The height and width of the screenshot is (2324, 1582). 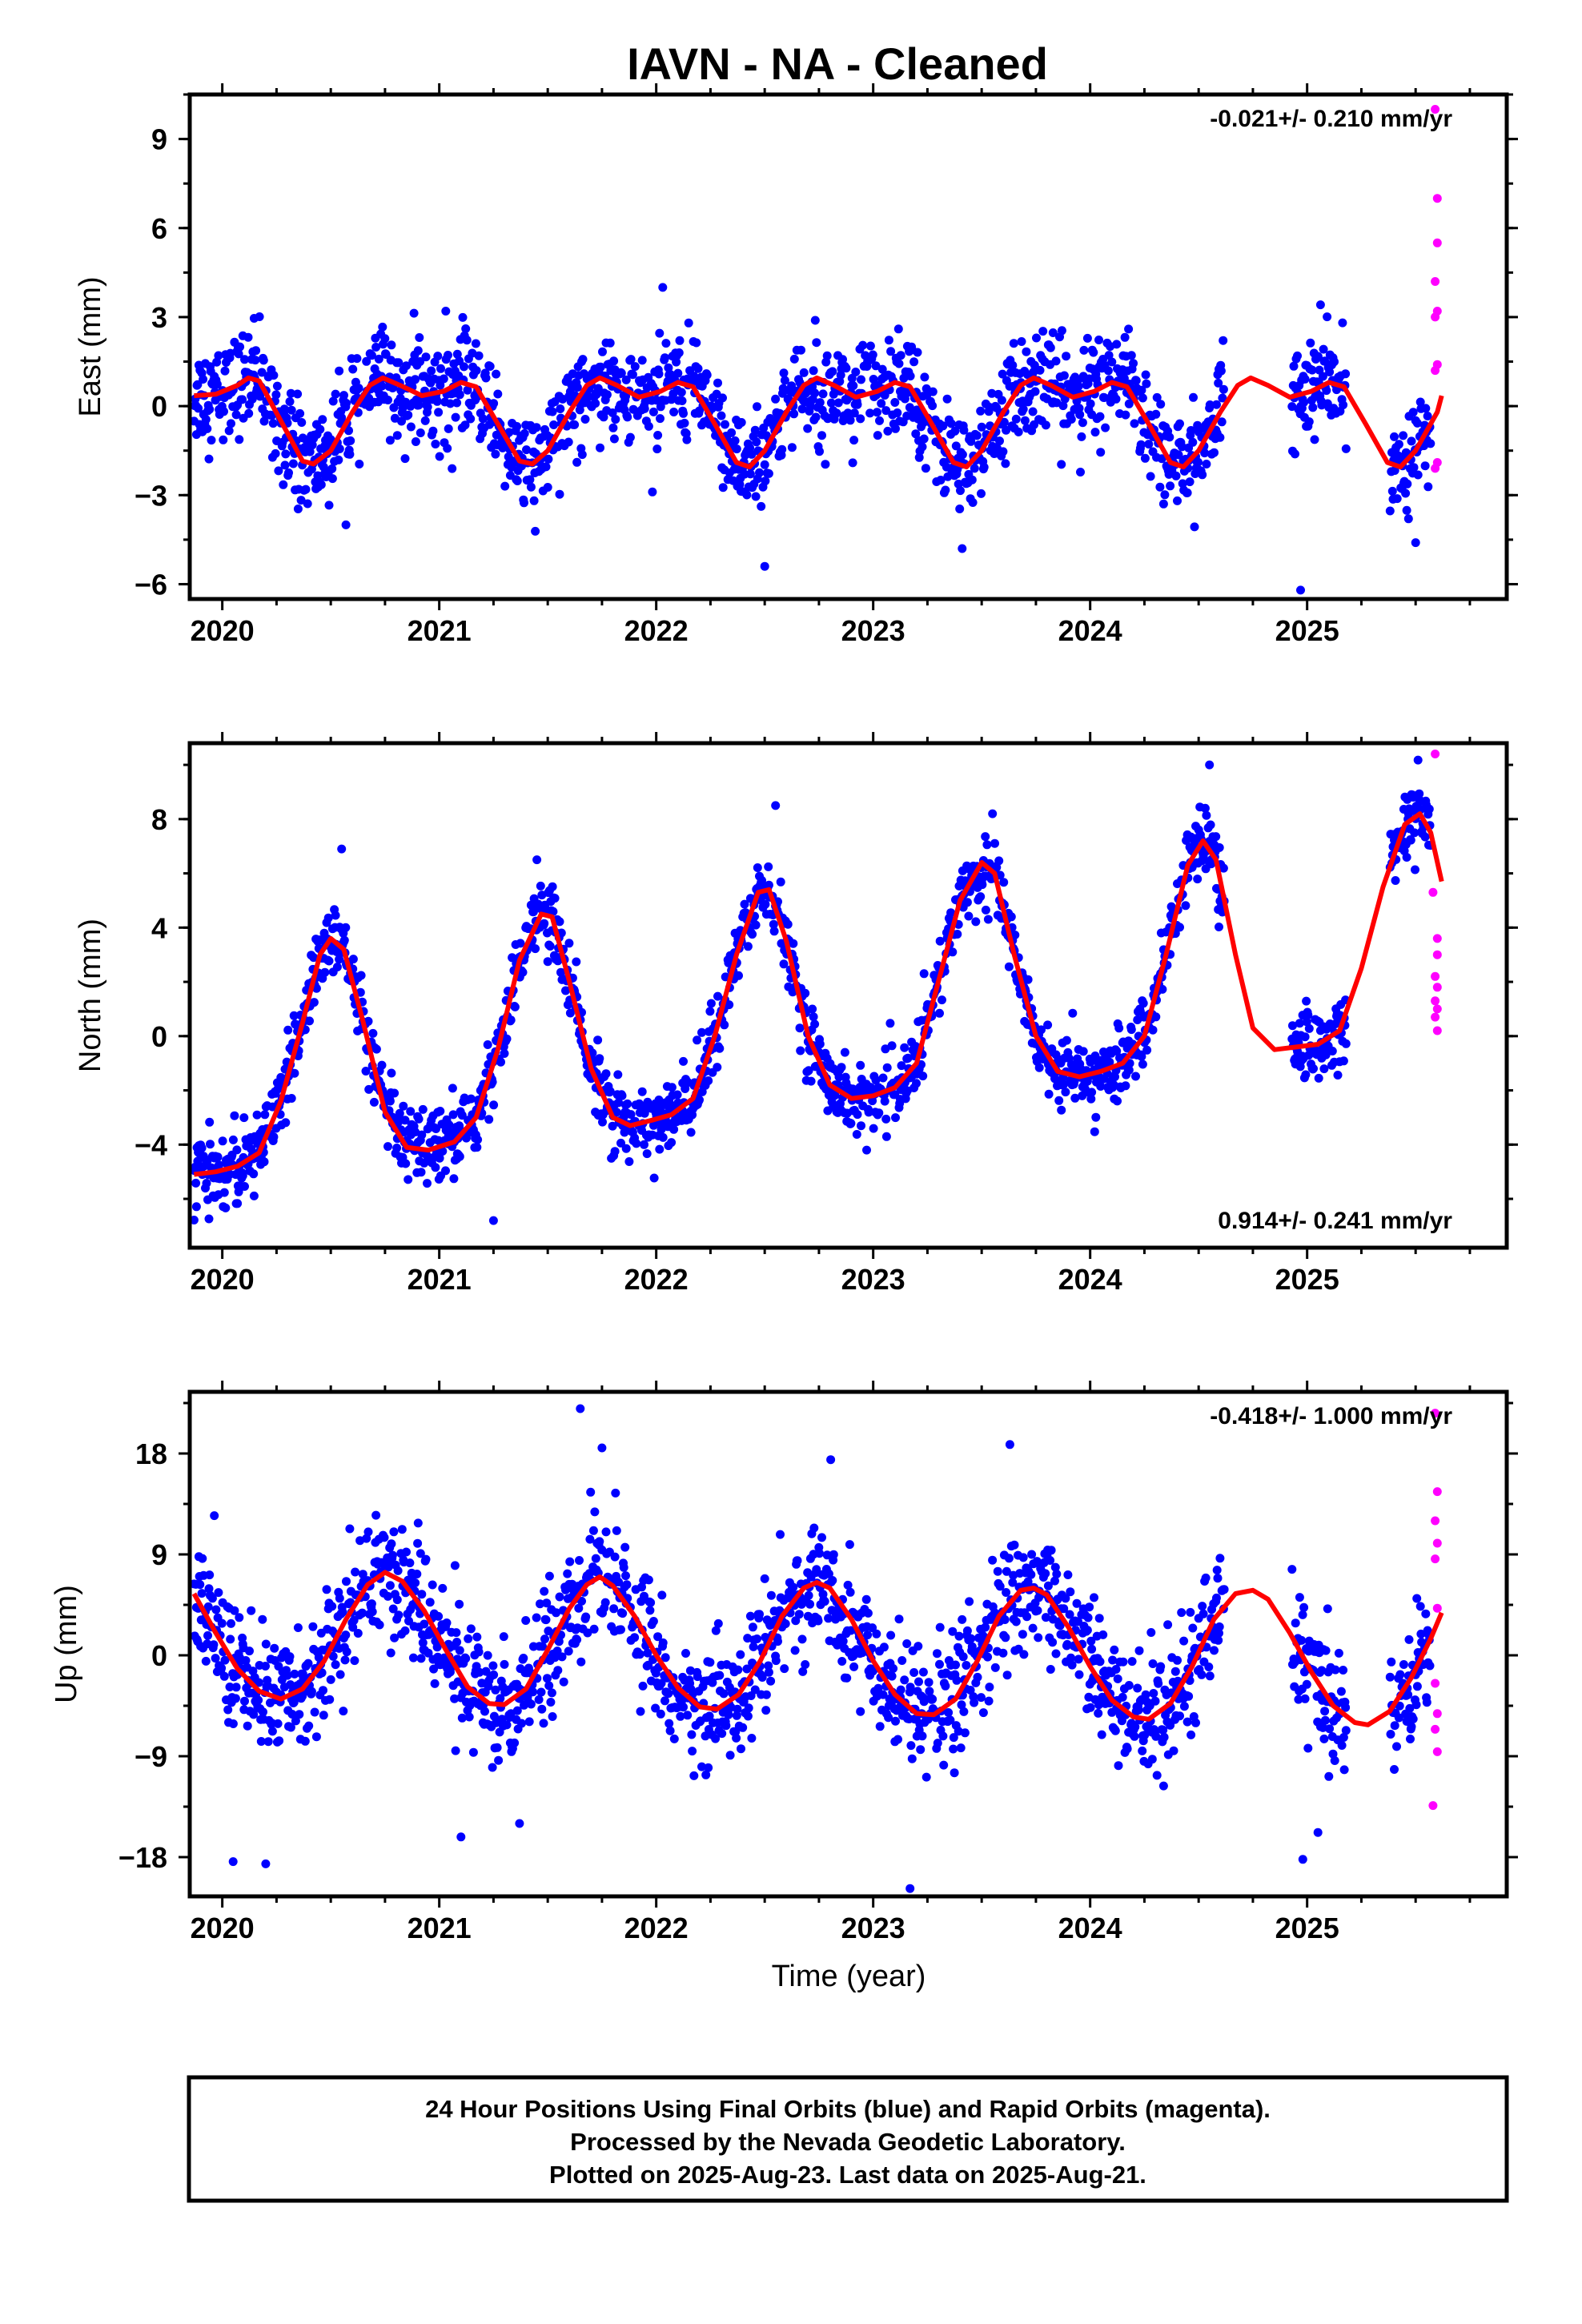 I want to click on east-x-tick-label: 2020, so click(x=223, y=630).